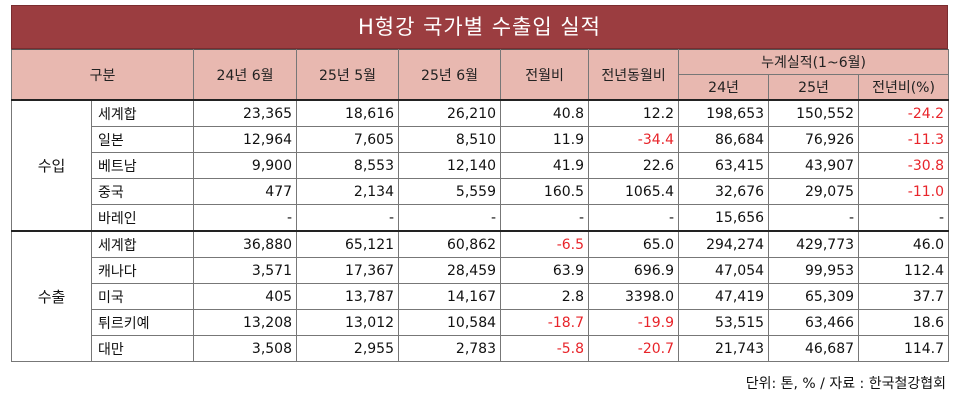 The width and height of the screenshot is (960, 402). I want to click on group-label: 수출, so click(51, 296).